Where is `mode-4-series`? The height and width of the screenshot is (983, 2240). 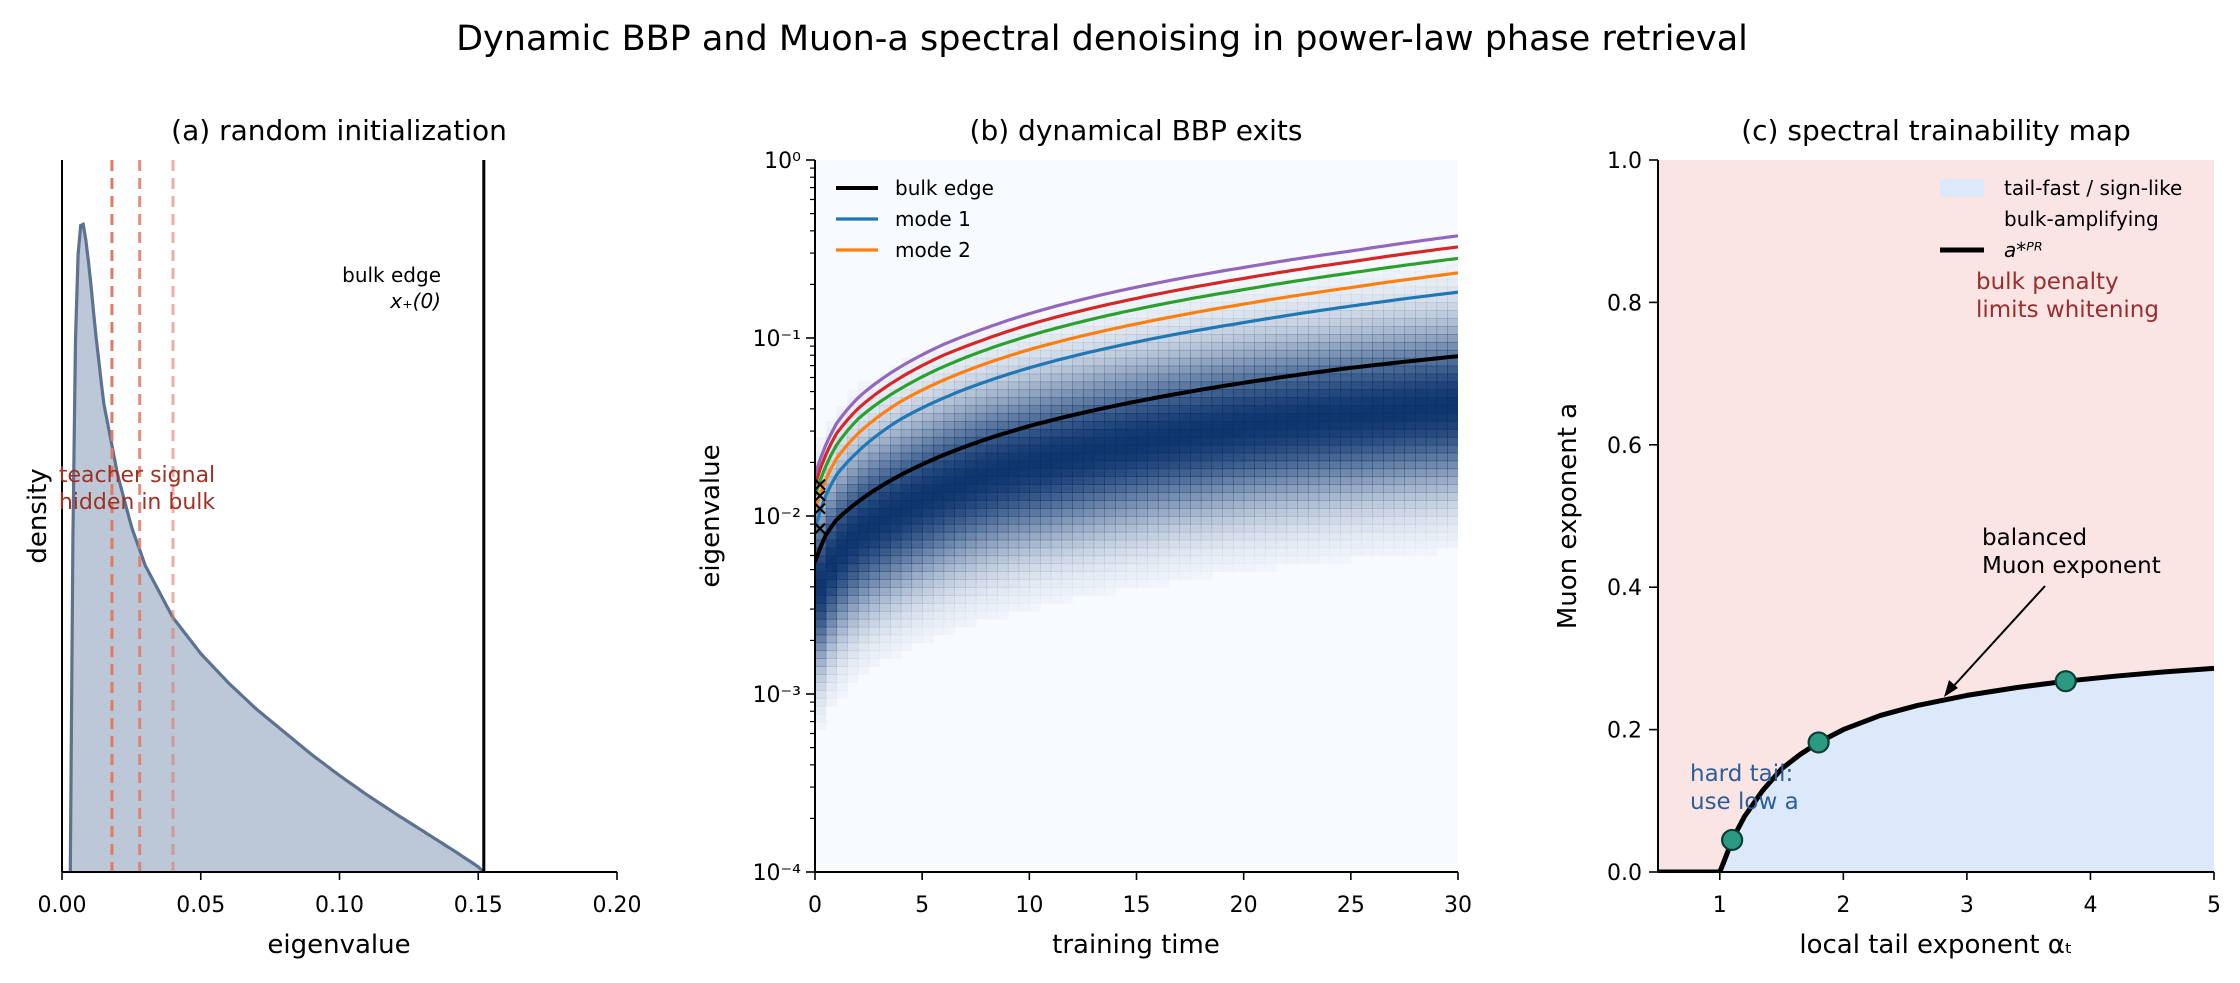
mode-4-series is located at coordinates (1136, 365).